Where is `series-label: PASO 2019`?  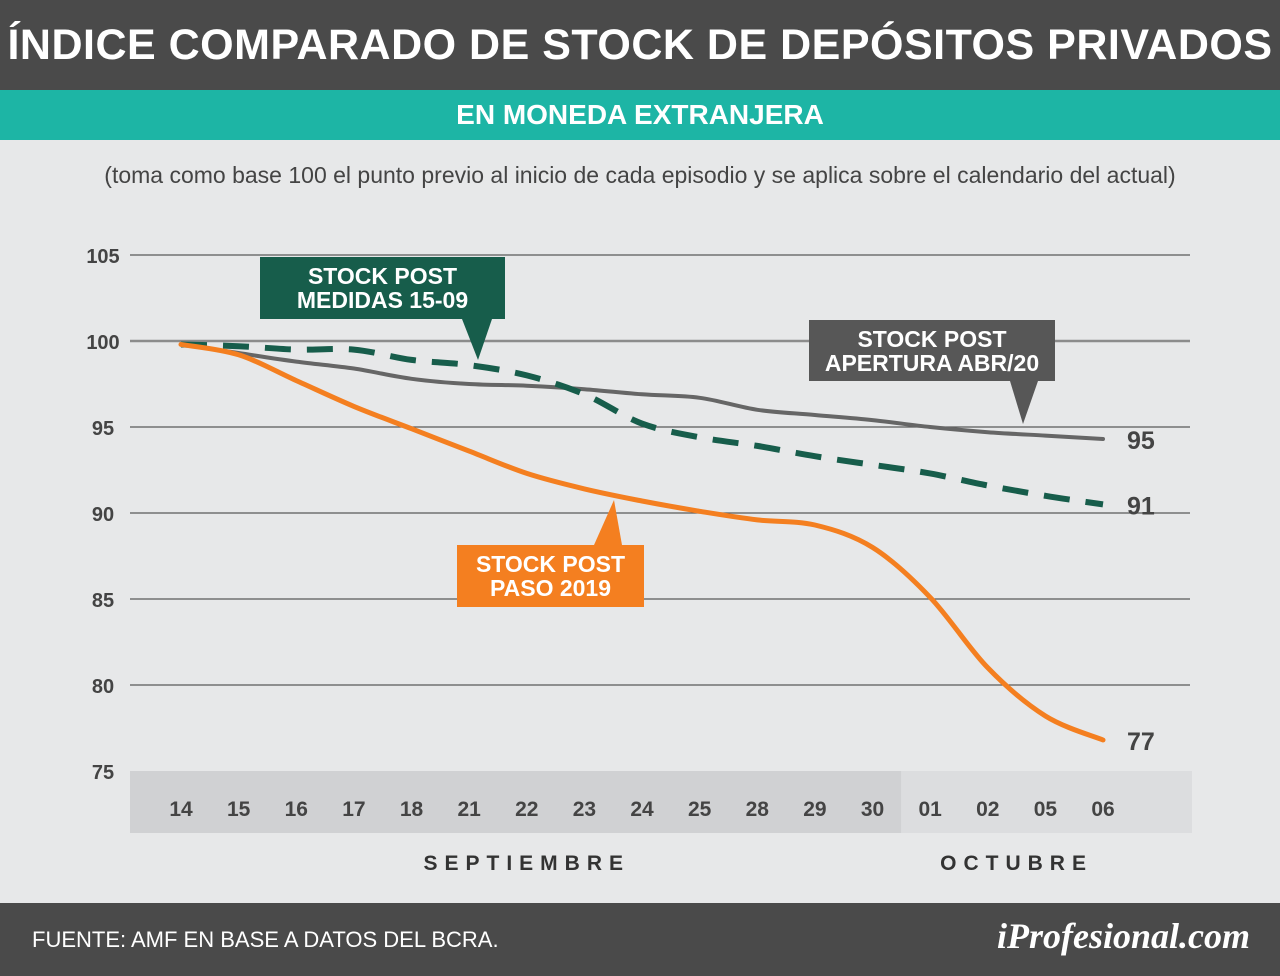 series-label: PASO 2019 is located at coordinates (550, 588).